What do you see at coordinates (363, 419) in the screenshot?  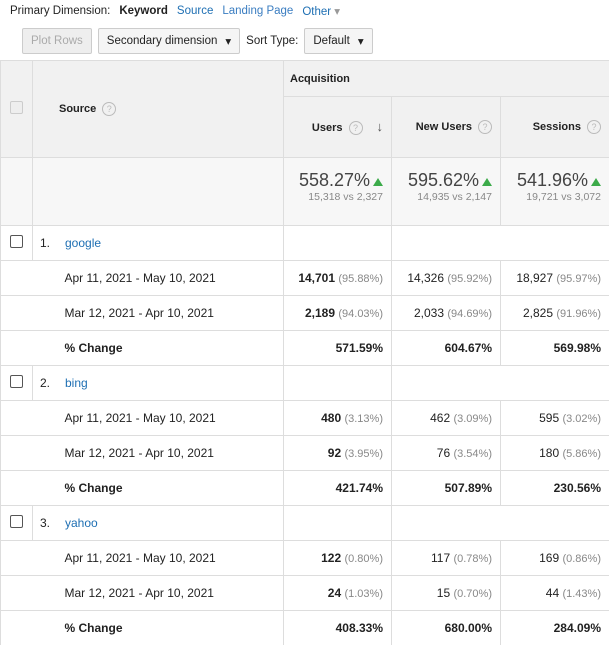 I see `metric-percent: (3.13%)` at bounding box center [363, 419].